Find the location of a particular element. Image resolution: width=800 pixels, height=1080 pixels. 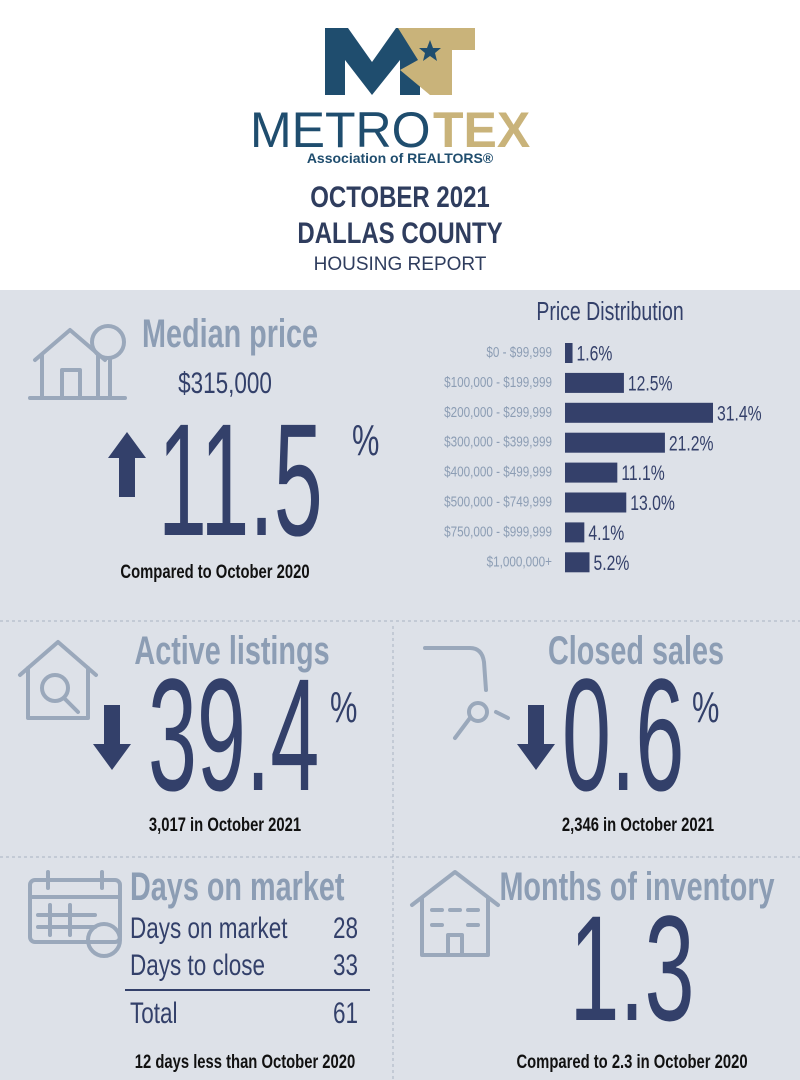

value-label: 1.6% is located at coordinates (595, 353).